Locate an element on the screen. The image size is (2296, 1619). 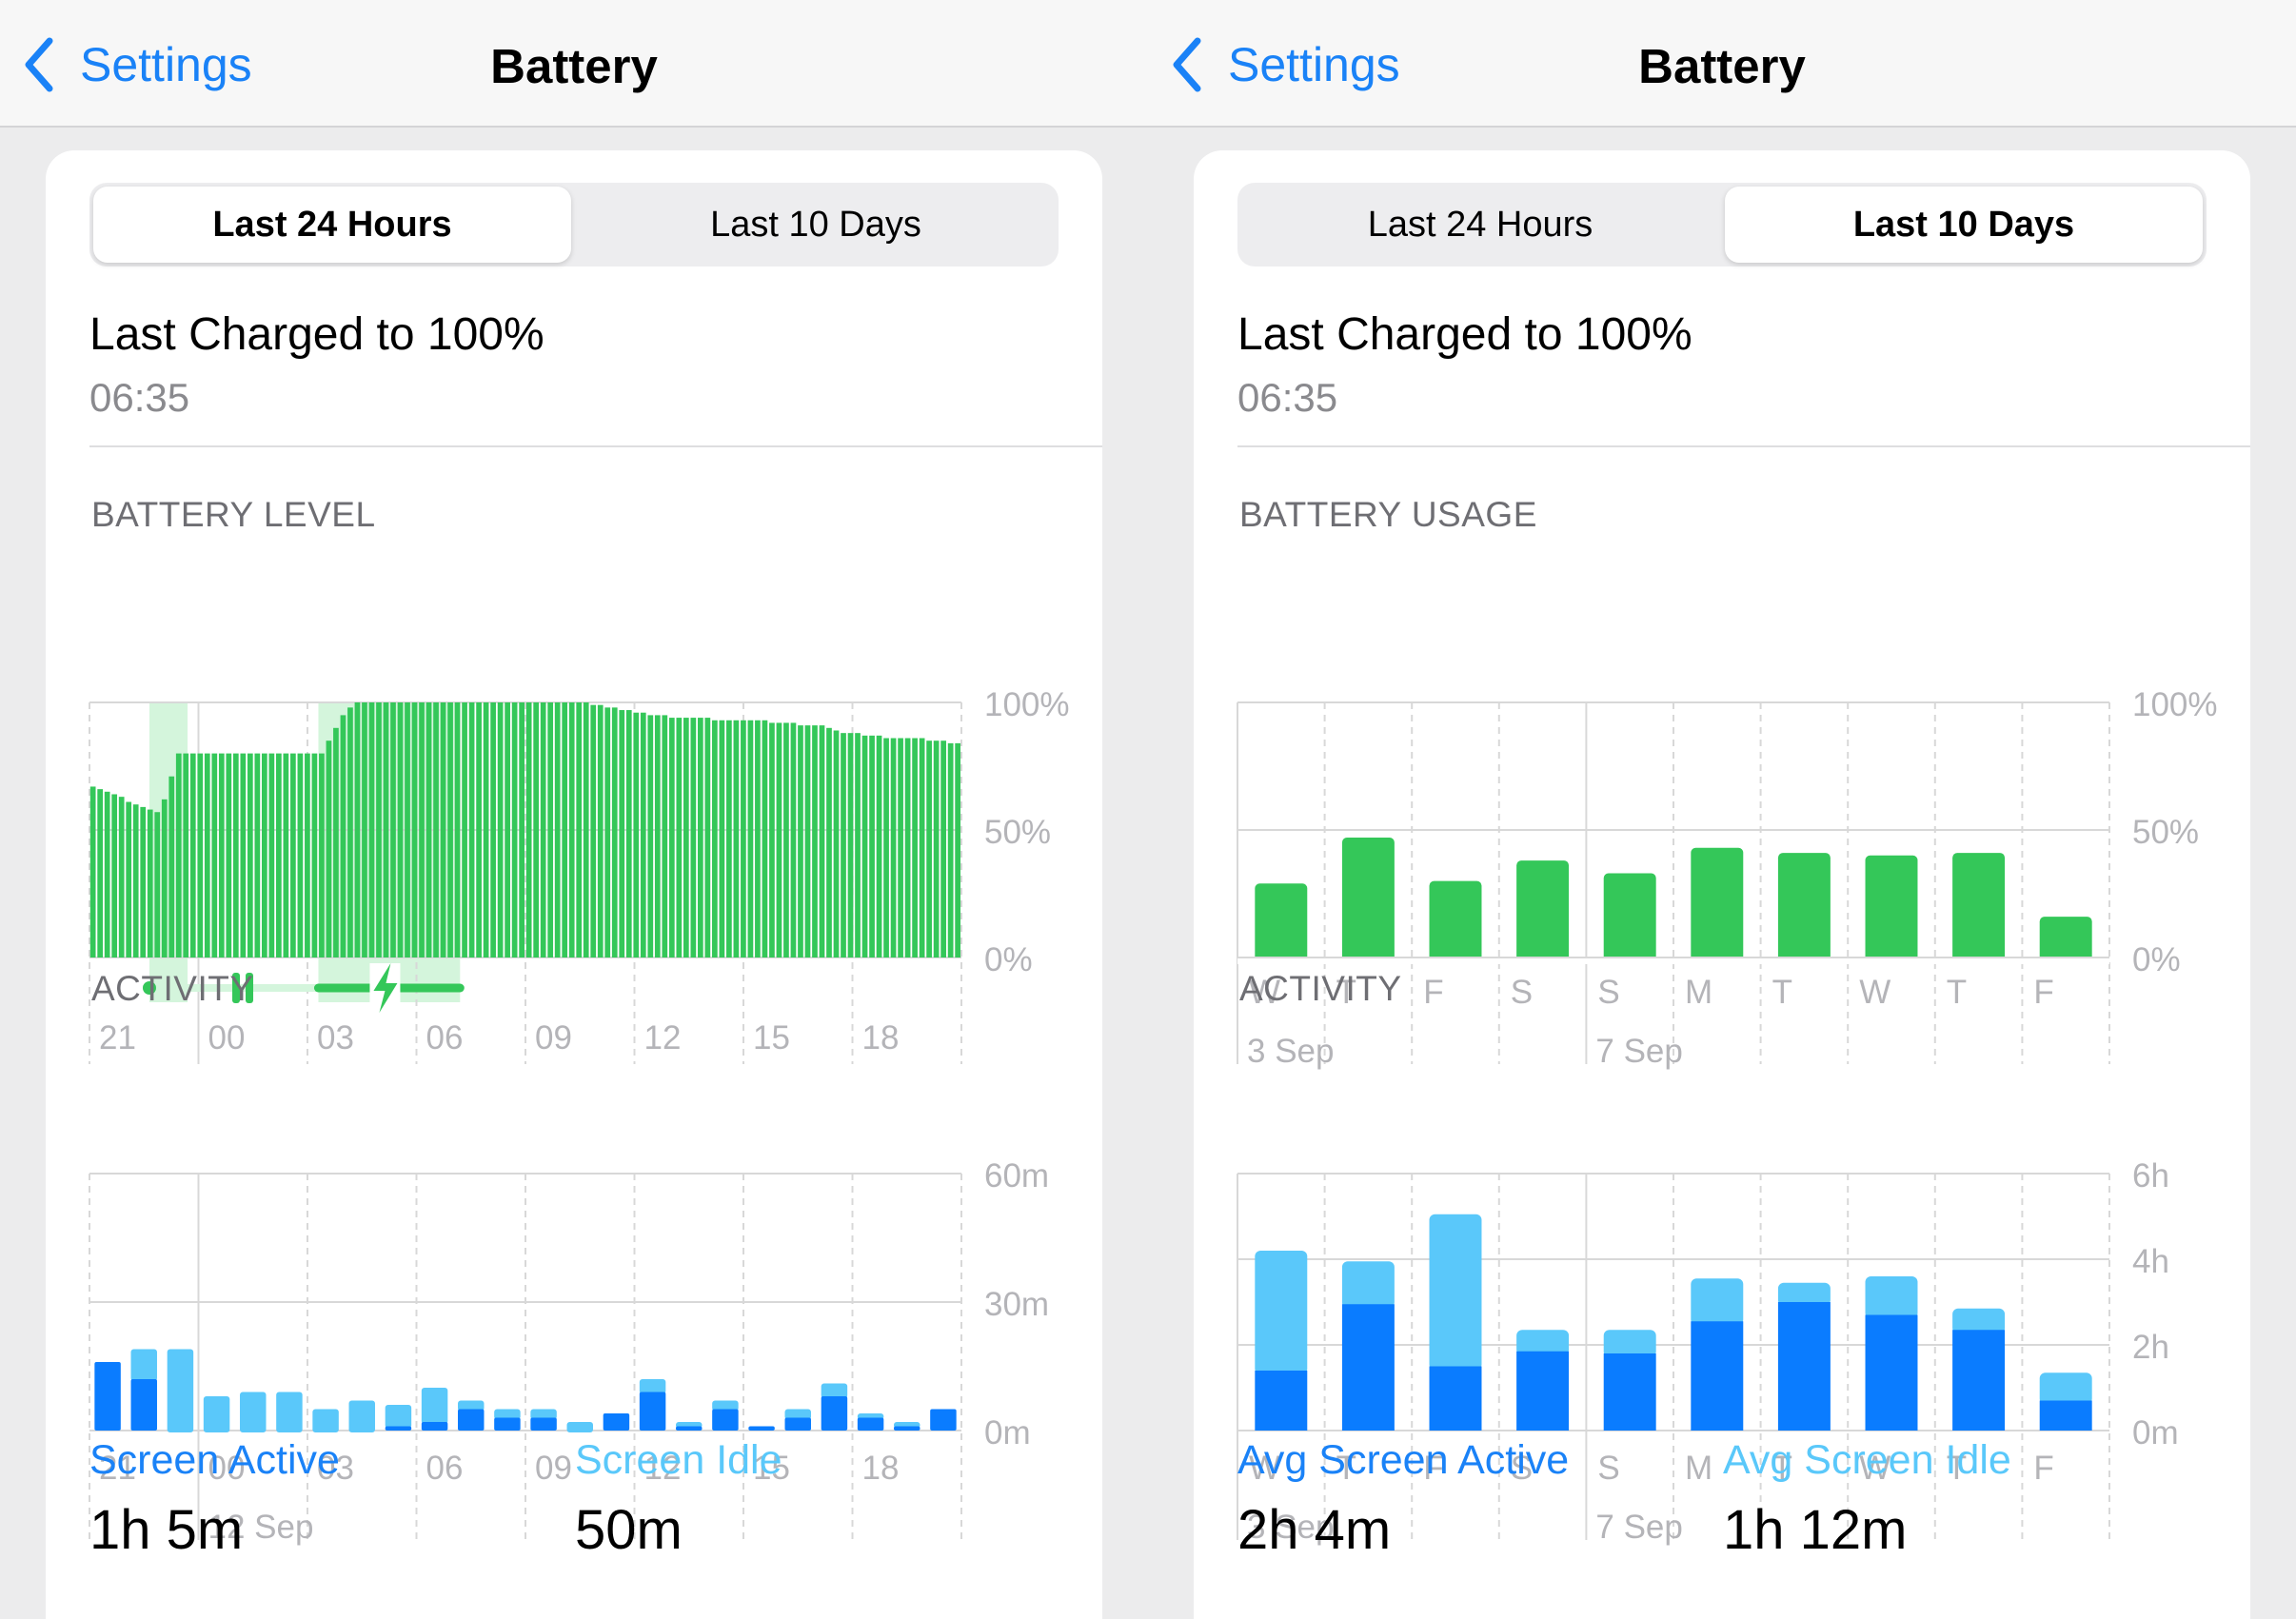
pause-icon is located at coordinates (250, 988).